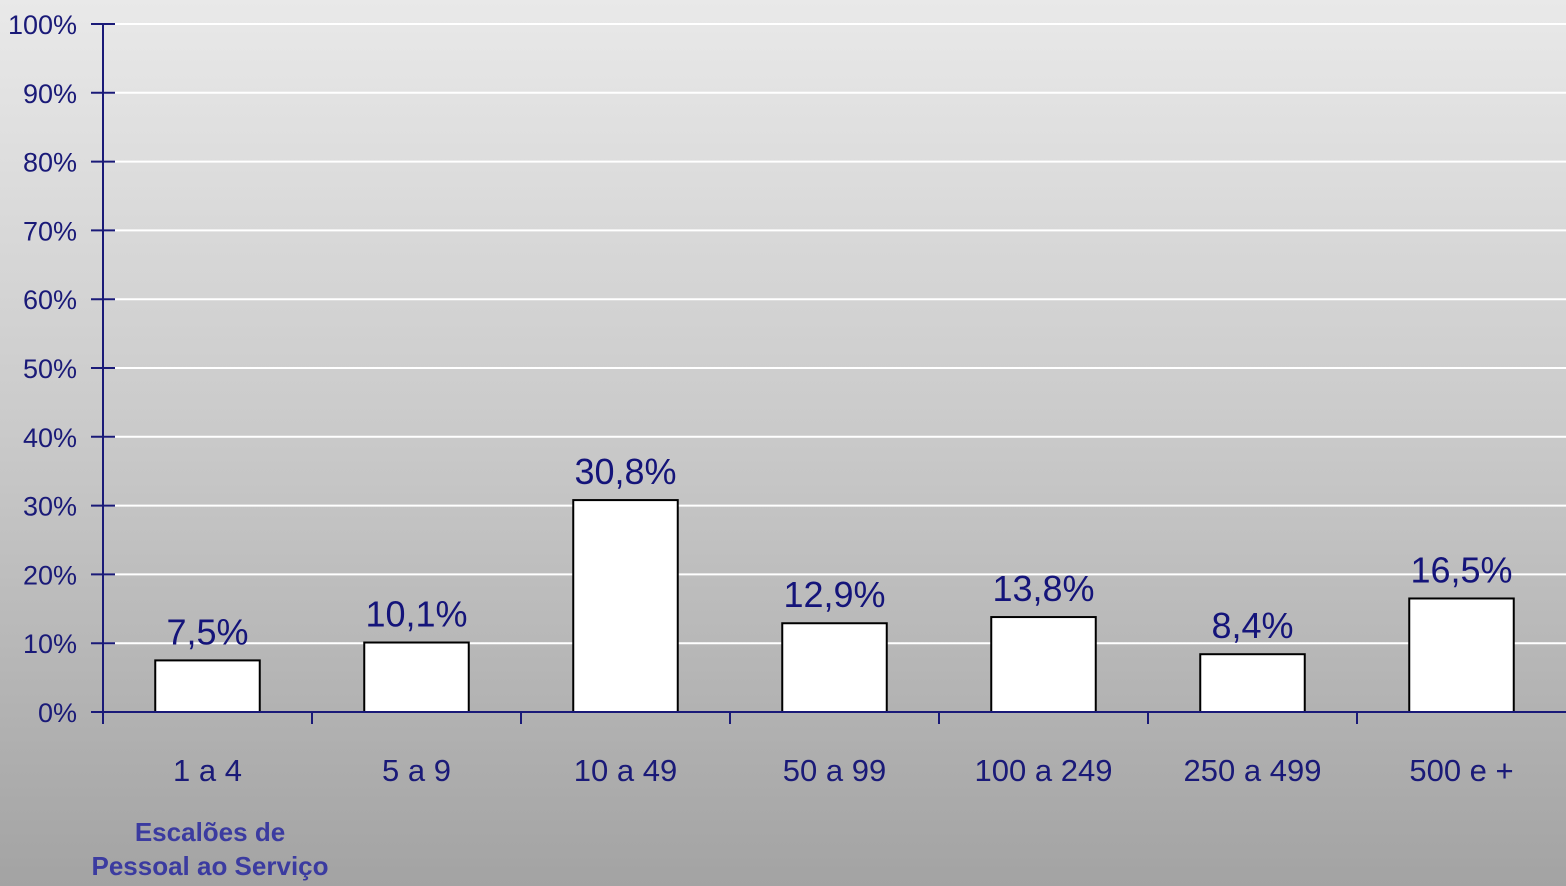 The height and width of the screenshot is (886, 1566). What do you see at coordinates (416, 770) in the screenshot?
I see `x-tick-label: 5 a 9` at bounding box center [416, 770].